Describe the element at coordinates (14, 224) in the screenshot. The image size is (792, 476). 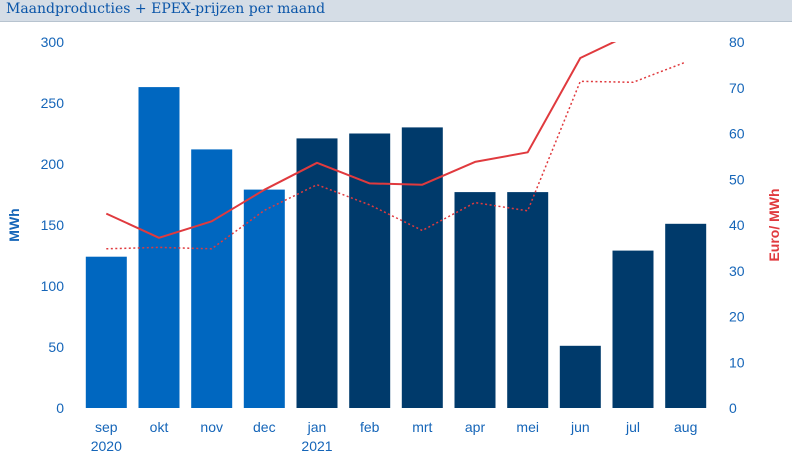
I see `y-axis-title-left: MWh` at that location.